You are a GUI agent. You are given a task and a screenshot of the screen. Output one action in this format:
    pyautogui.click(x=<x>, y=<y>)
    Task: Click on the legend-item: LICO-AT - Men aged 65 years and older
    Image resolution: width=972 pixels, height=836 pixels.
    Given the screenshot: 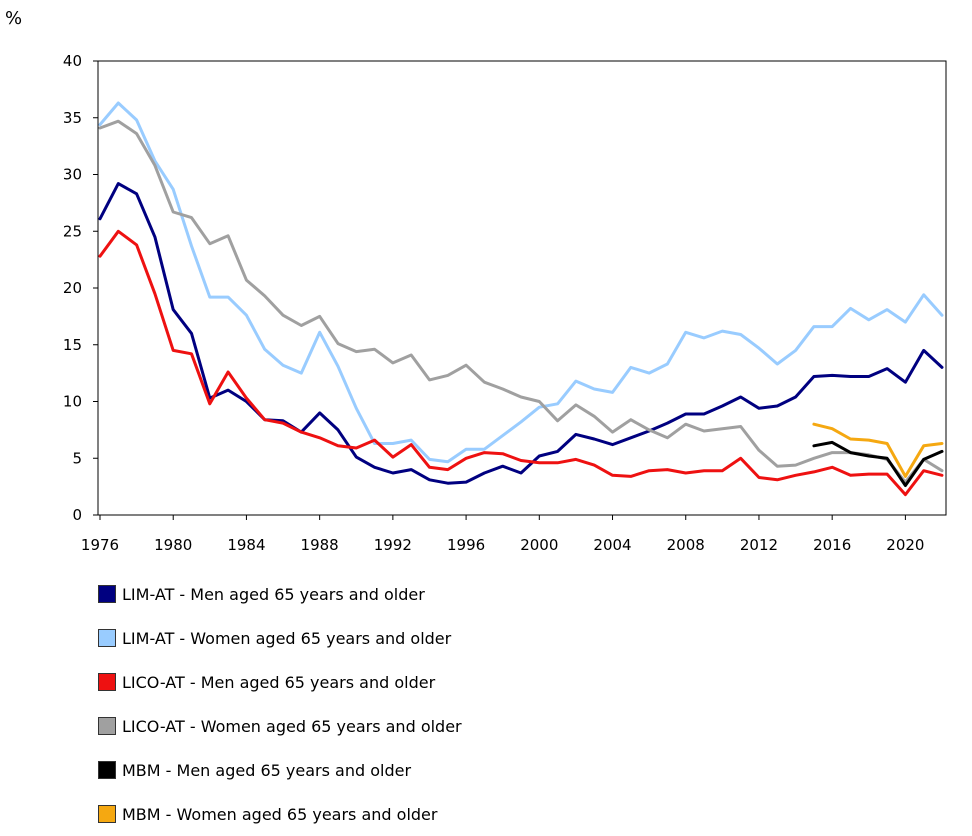 What is the action you would take?
    pyautogui.click(x=280, y=682)
    